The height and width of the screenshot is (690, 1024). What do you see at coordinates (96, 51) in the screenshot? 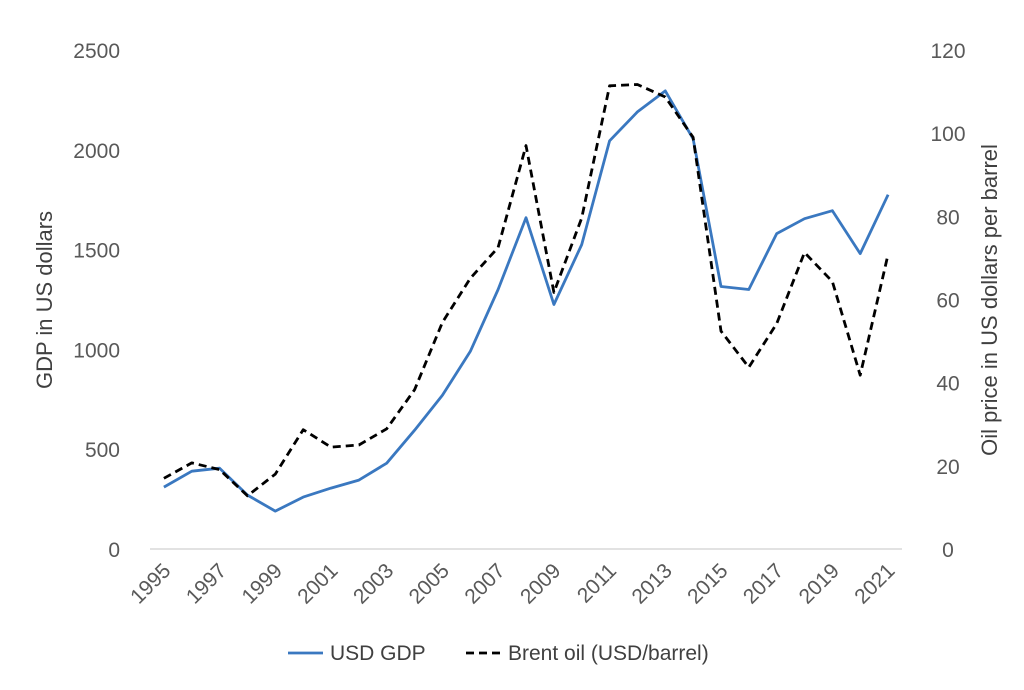
I see `y-left-tick-label: 2500` at bounding box center [96, 51].